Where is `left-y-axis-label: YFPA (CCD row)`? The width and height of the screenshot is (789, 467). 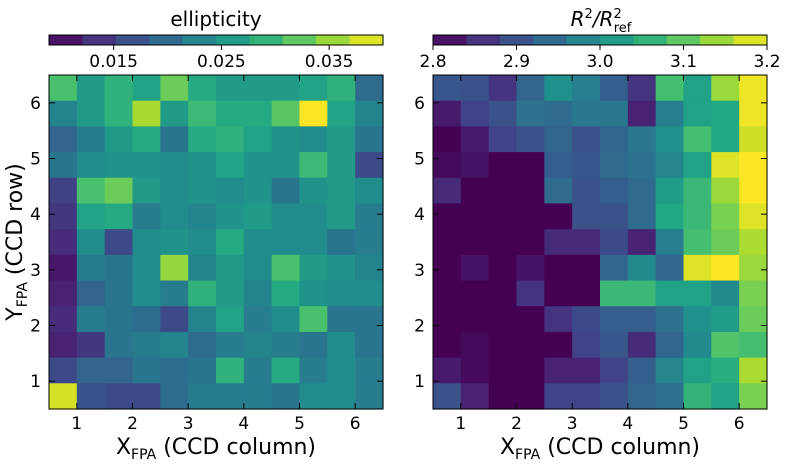
left-y-axis-label: YFPA (CCD row) is located at coordinates (17, 242).